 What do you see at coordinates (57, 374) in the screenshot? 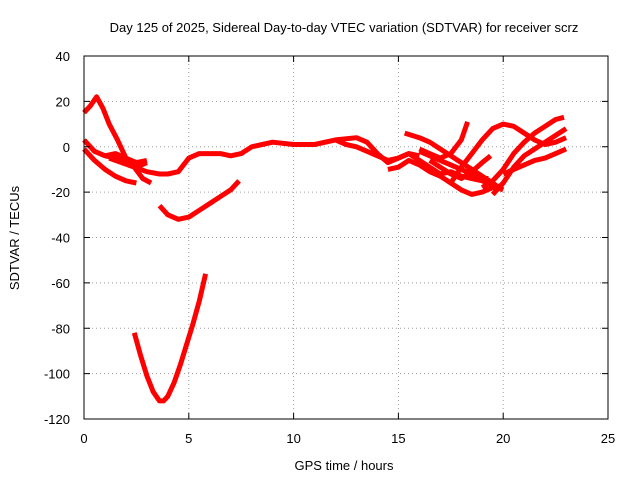
I see `y-tick-label: -100` at bounding box center [57, 374].